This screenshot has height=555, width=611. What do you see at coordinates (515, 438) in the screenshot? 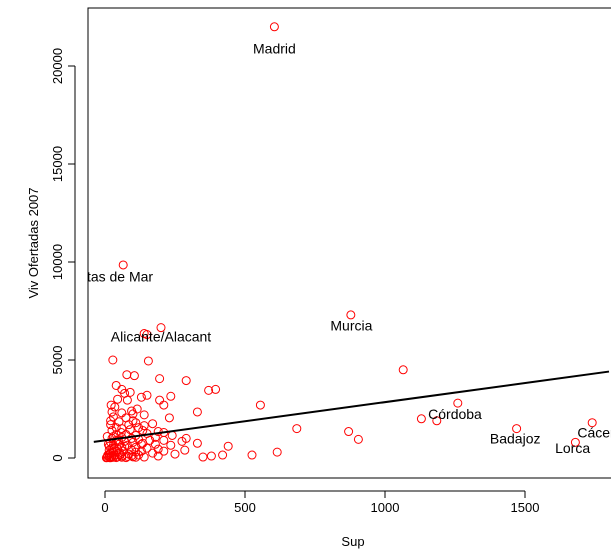
I see `point-label: Badajoz` at bounding box center [515, 438].